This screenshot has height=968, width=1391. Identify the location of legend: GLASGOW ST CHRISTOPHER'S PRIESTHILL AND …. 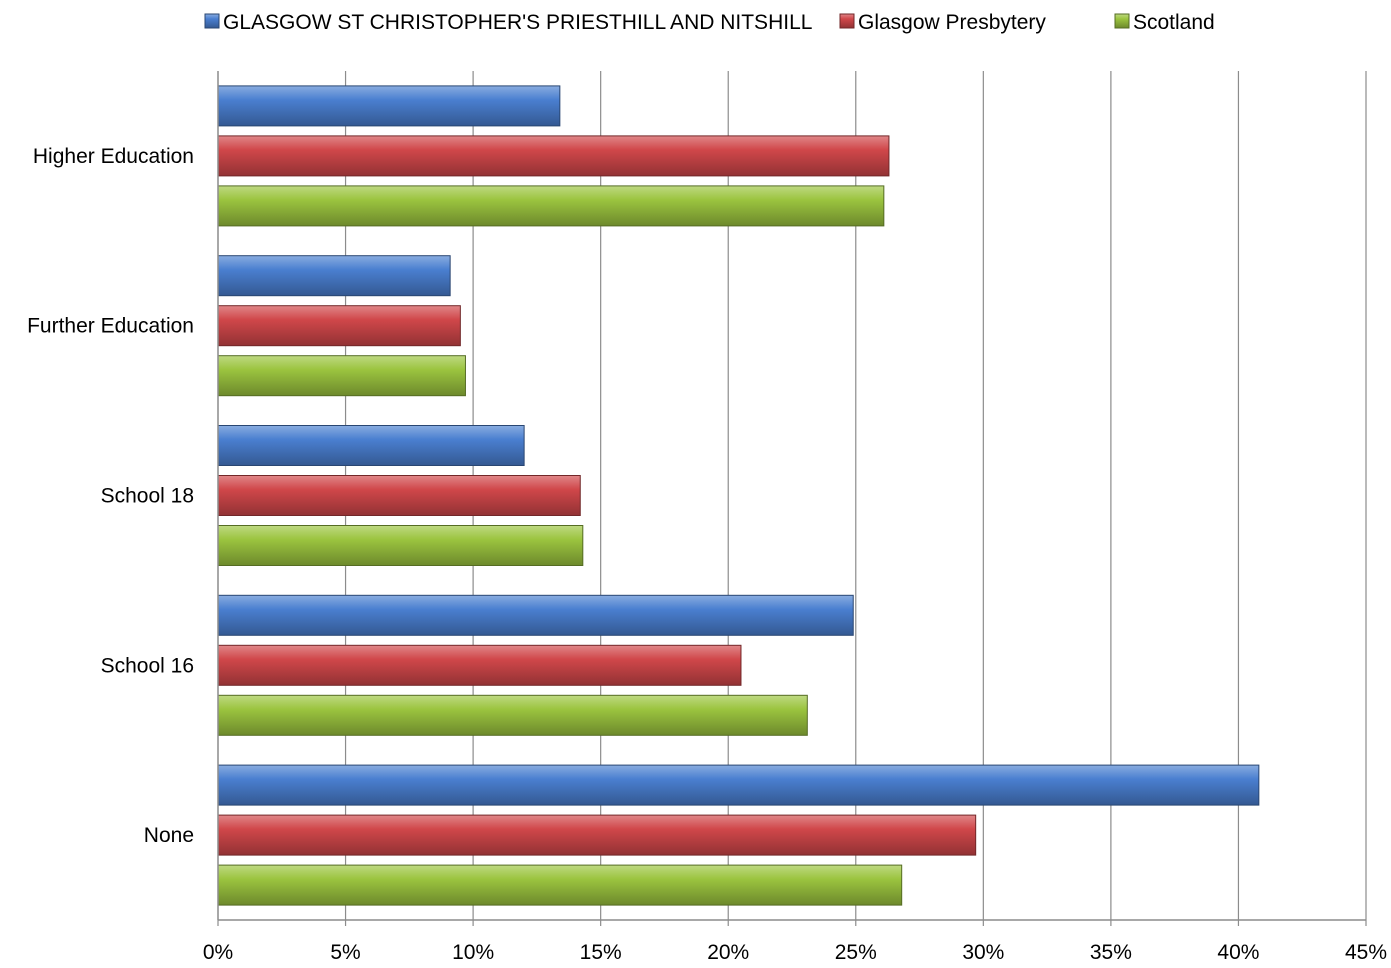
(709, 22).